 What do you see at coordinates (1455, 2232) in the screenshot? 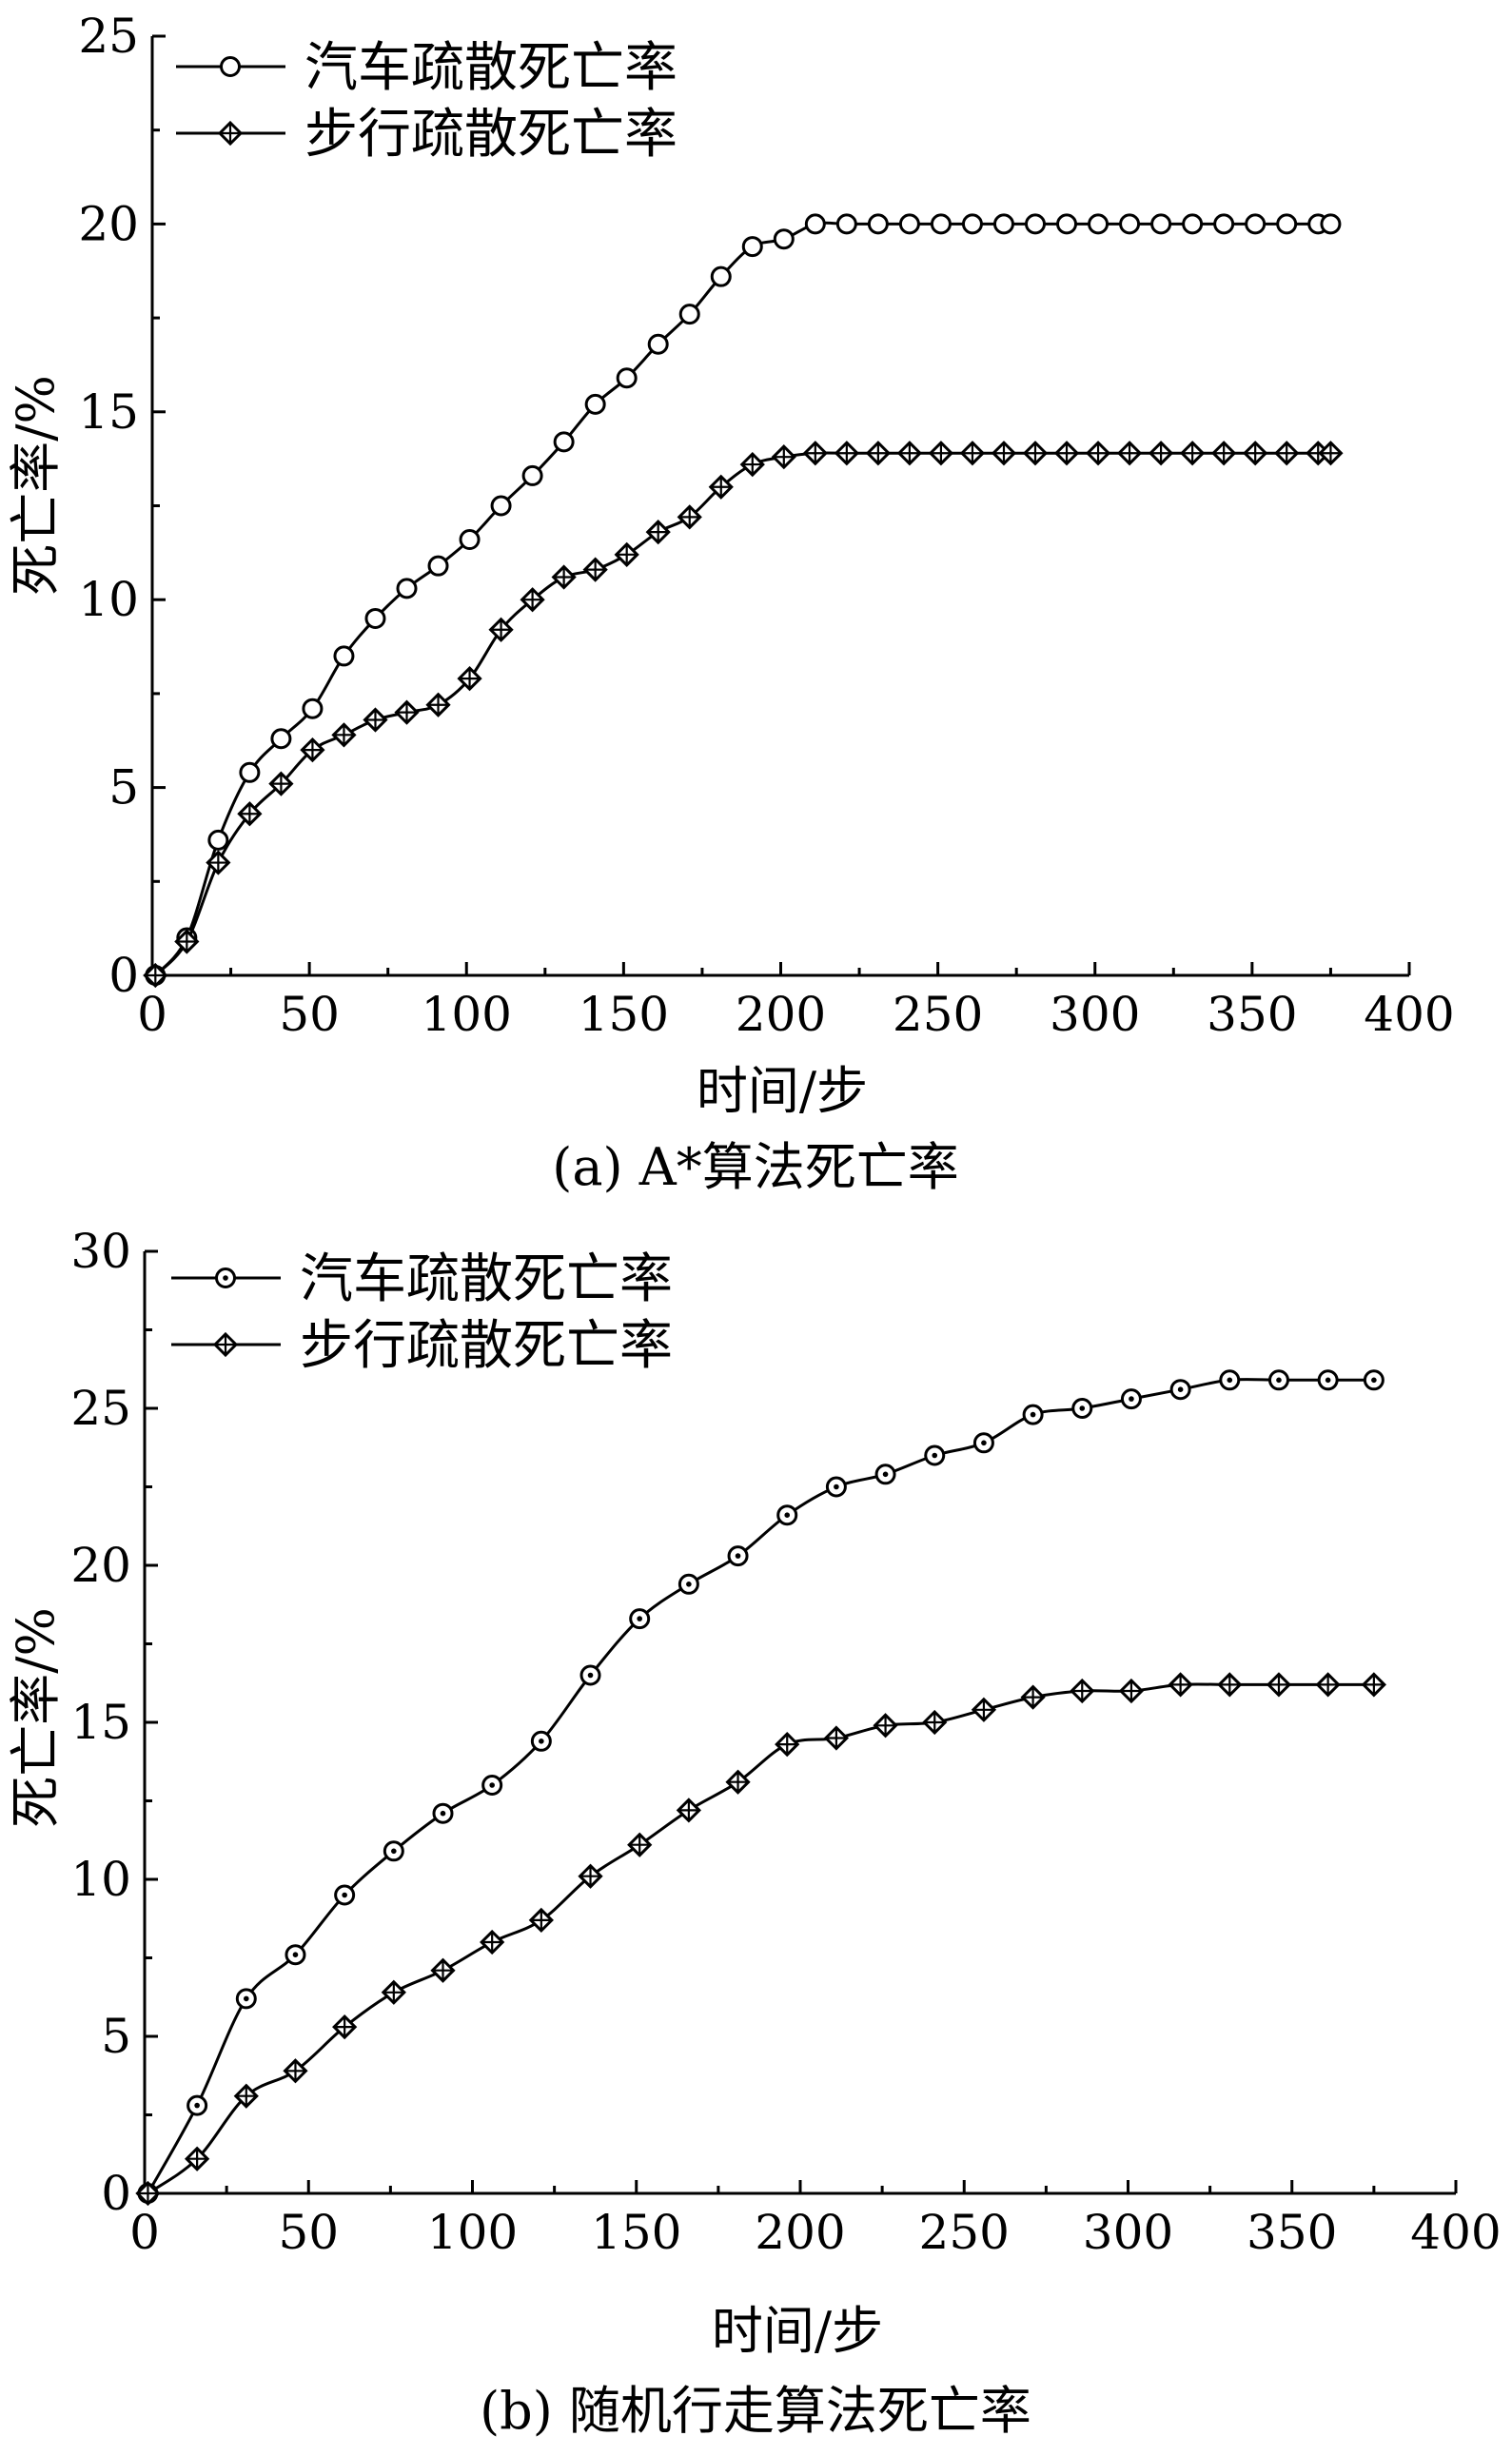
I see `chart-b-x-tick-label: 400` at bounding box center [1455, 2232].